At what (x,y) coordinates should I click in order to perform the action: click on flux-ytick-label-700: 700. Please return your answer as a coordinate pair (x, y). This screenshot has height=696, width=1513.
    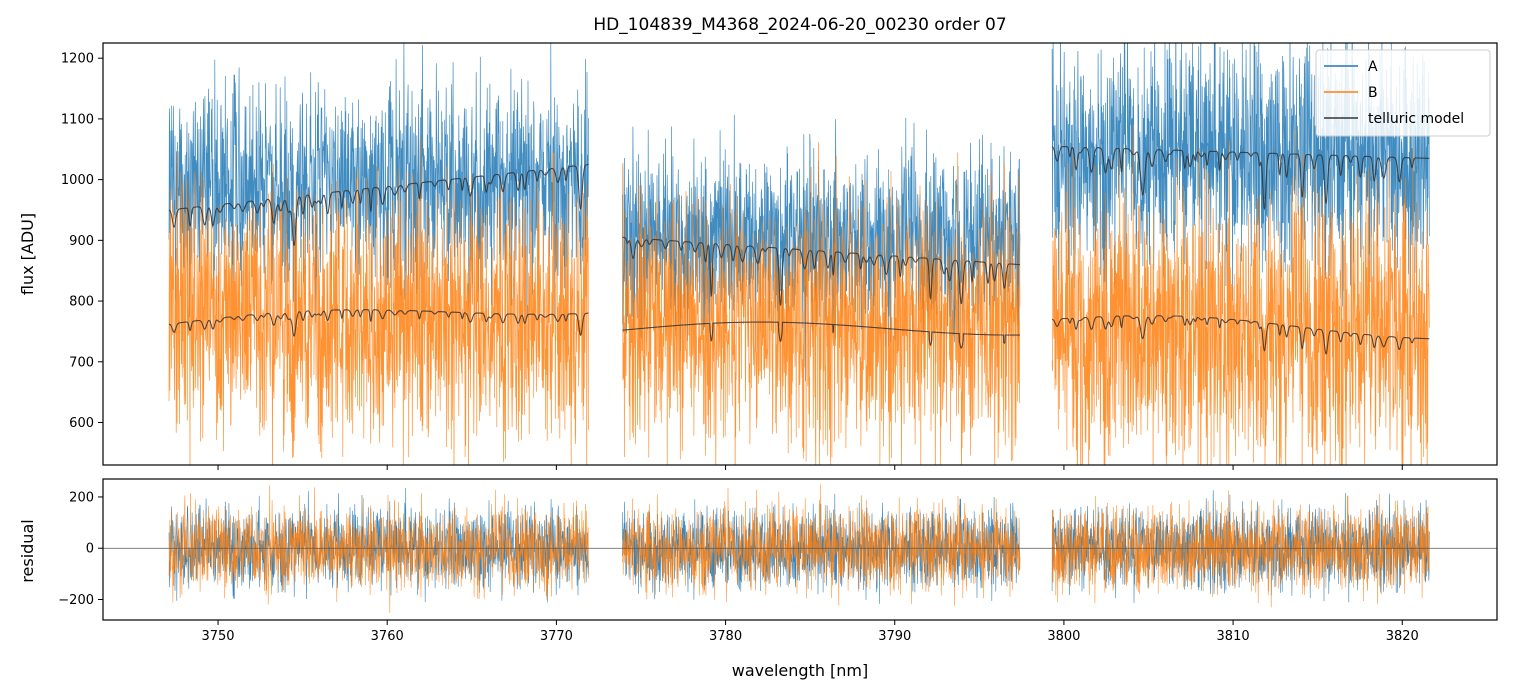
    Looking at the image, I should click on (81, 362).